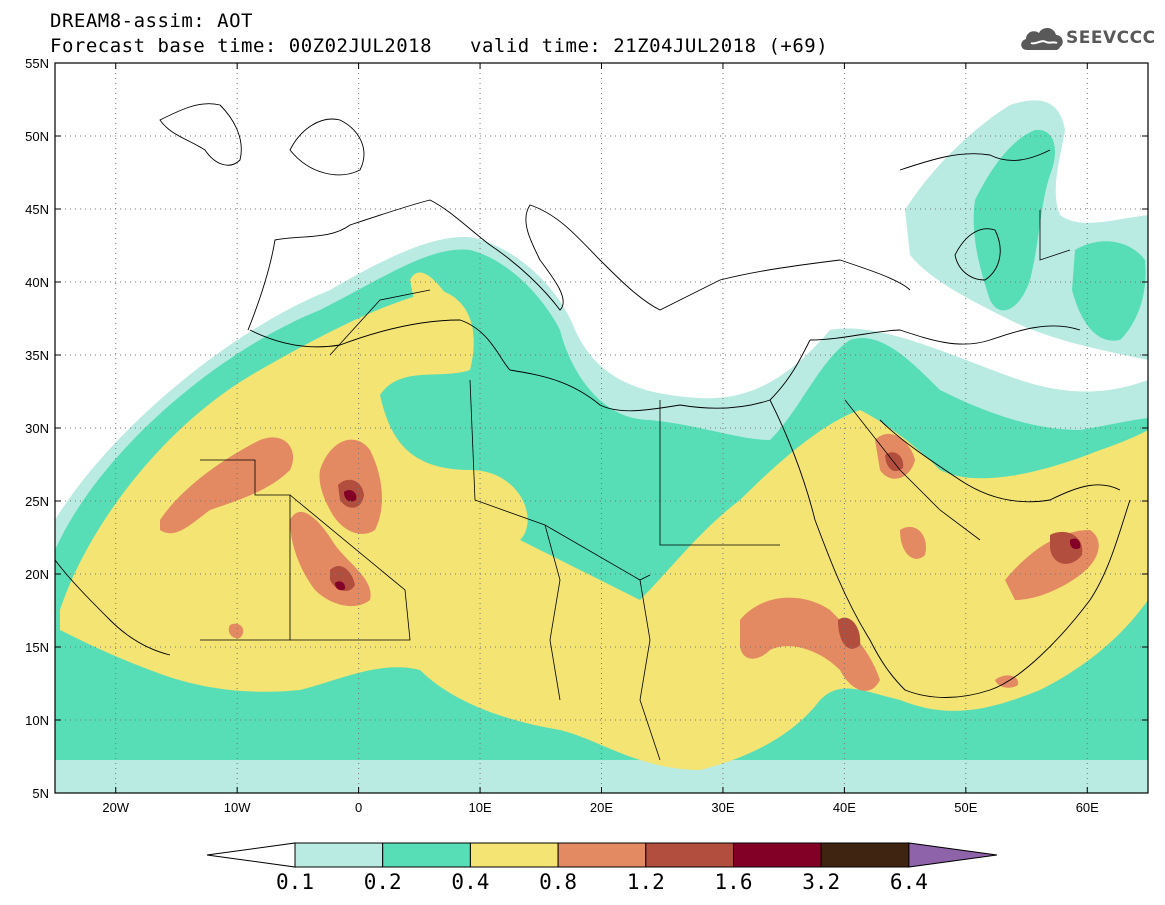 This screenshot has height=905, width=1165. Describe the element at coordinates (37, 574) in the screenshot. I see `lat-label: 20N` at that location.